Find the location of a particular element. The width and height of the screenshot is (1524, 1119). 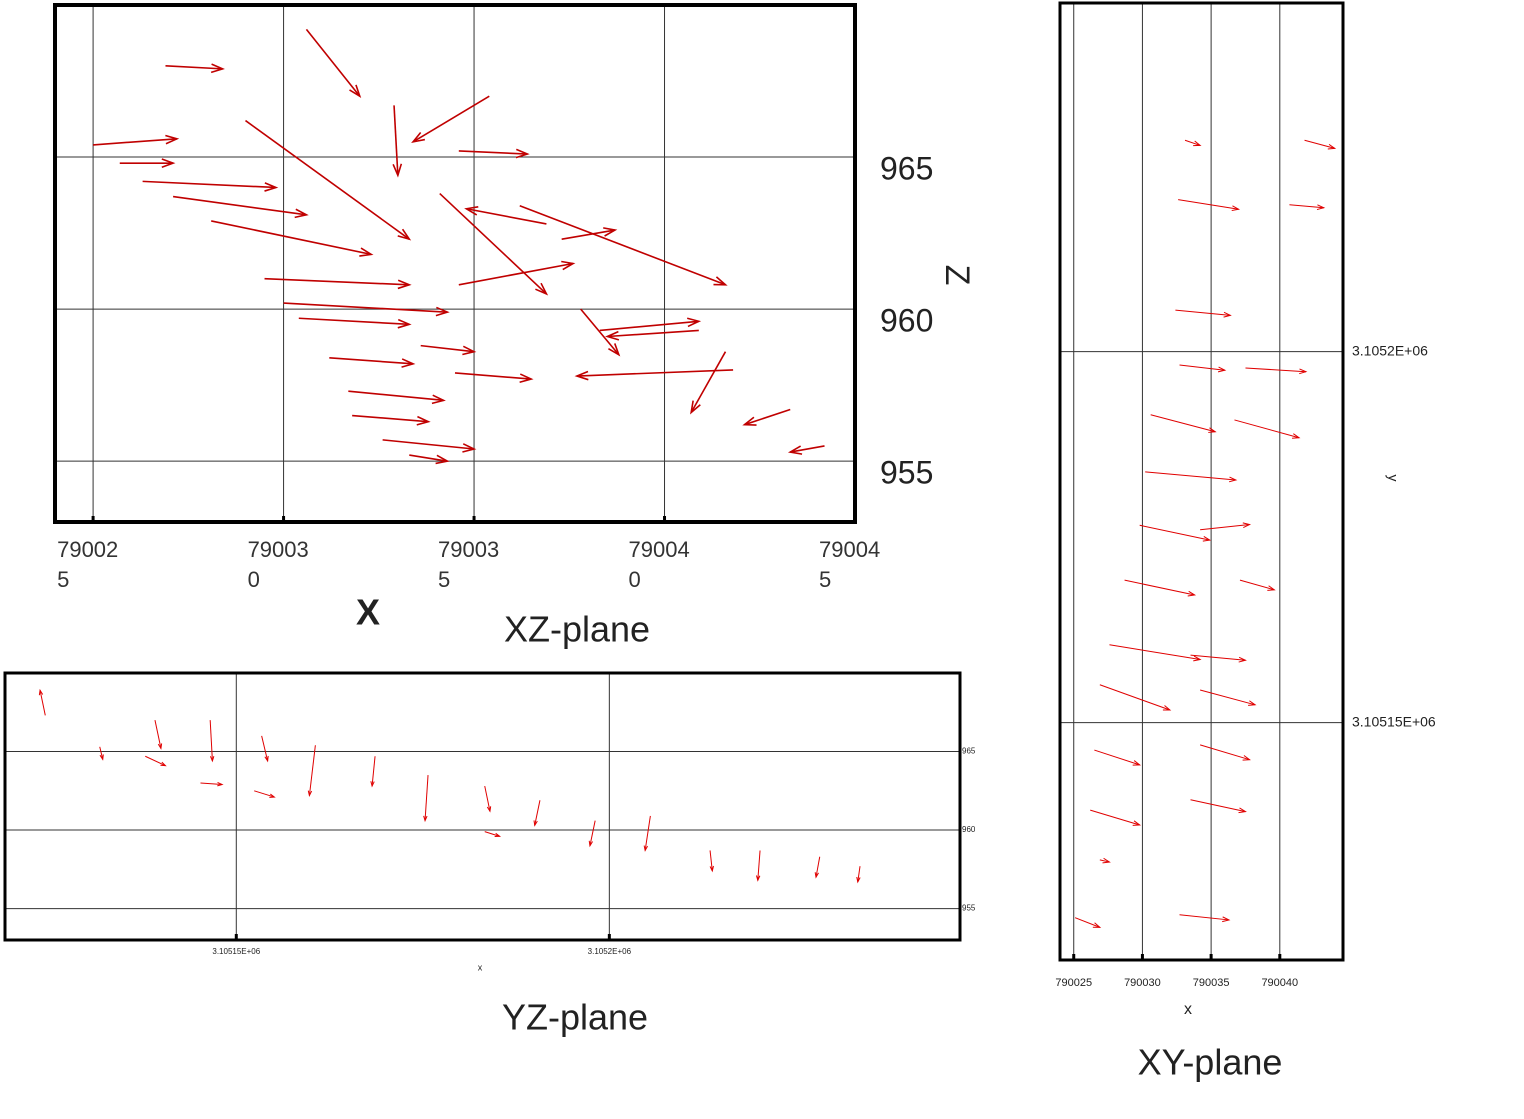

chart-title: YZ-plane is located at coordinates (575, 1017).